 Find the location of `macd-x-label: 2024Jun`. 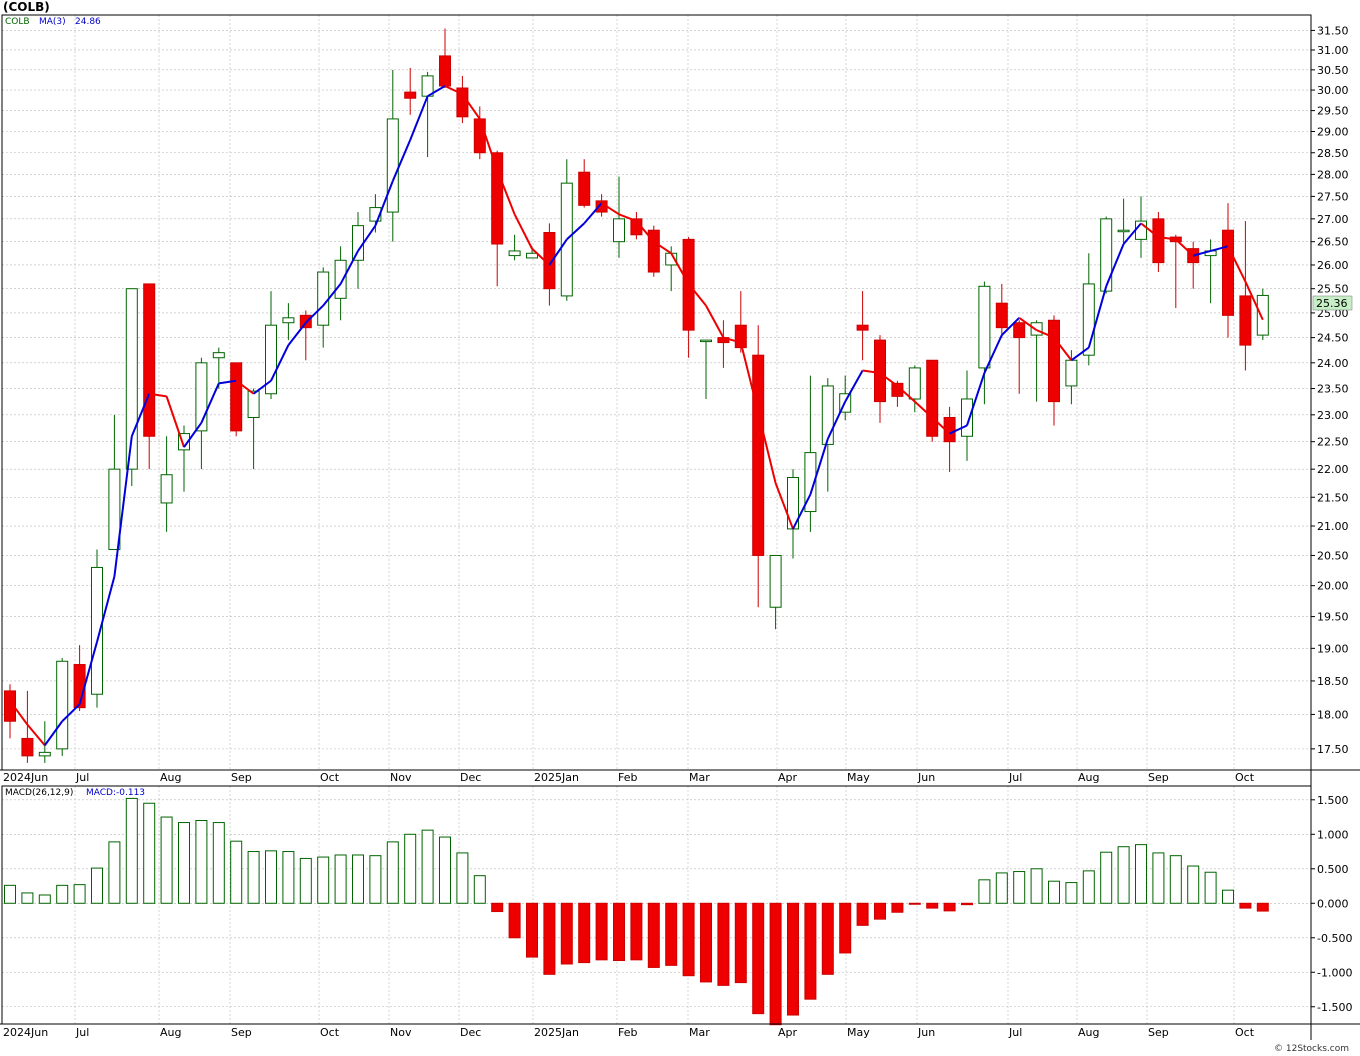

macd-x-label: 2024Jun is located at coordinates (25, 1032).